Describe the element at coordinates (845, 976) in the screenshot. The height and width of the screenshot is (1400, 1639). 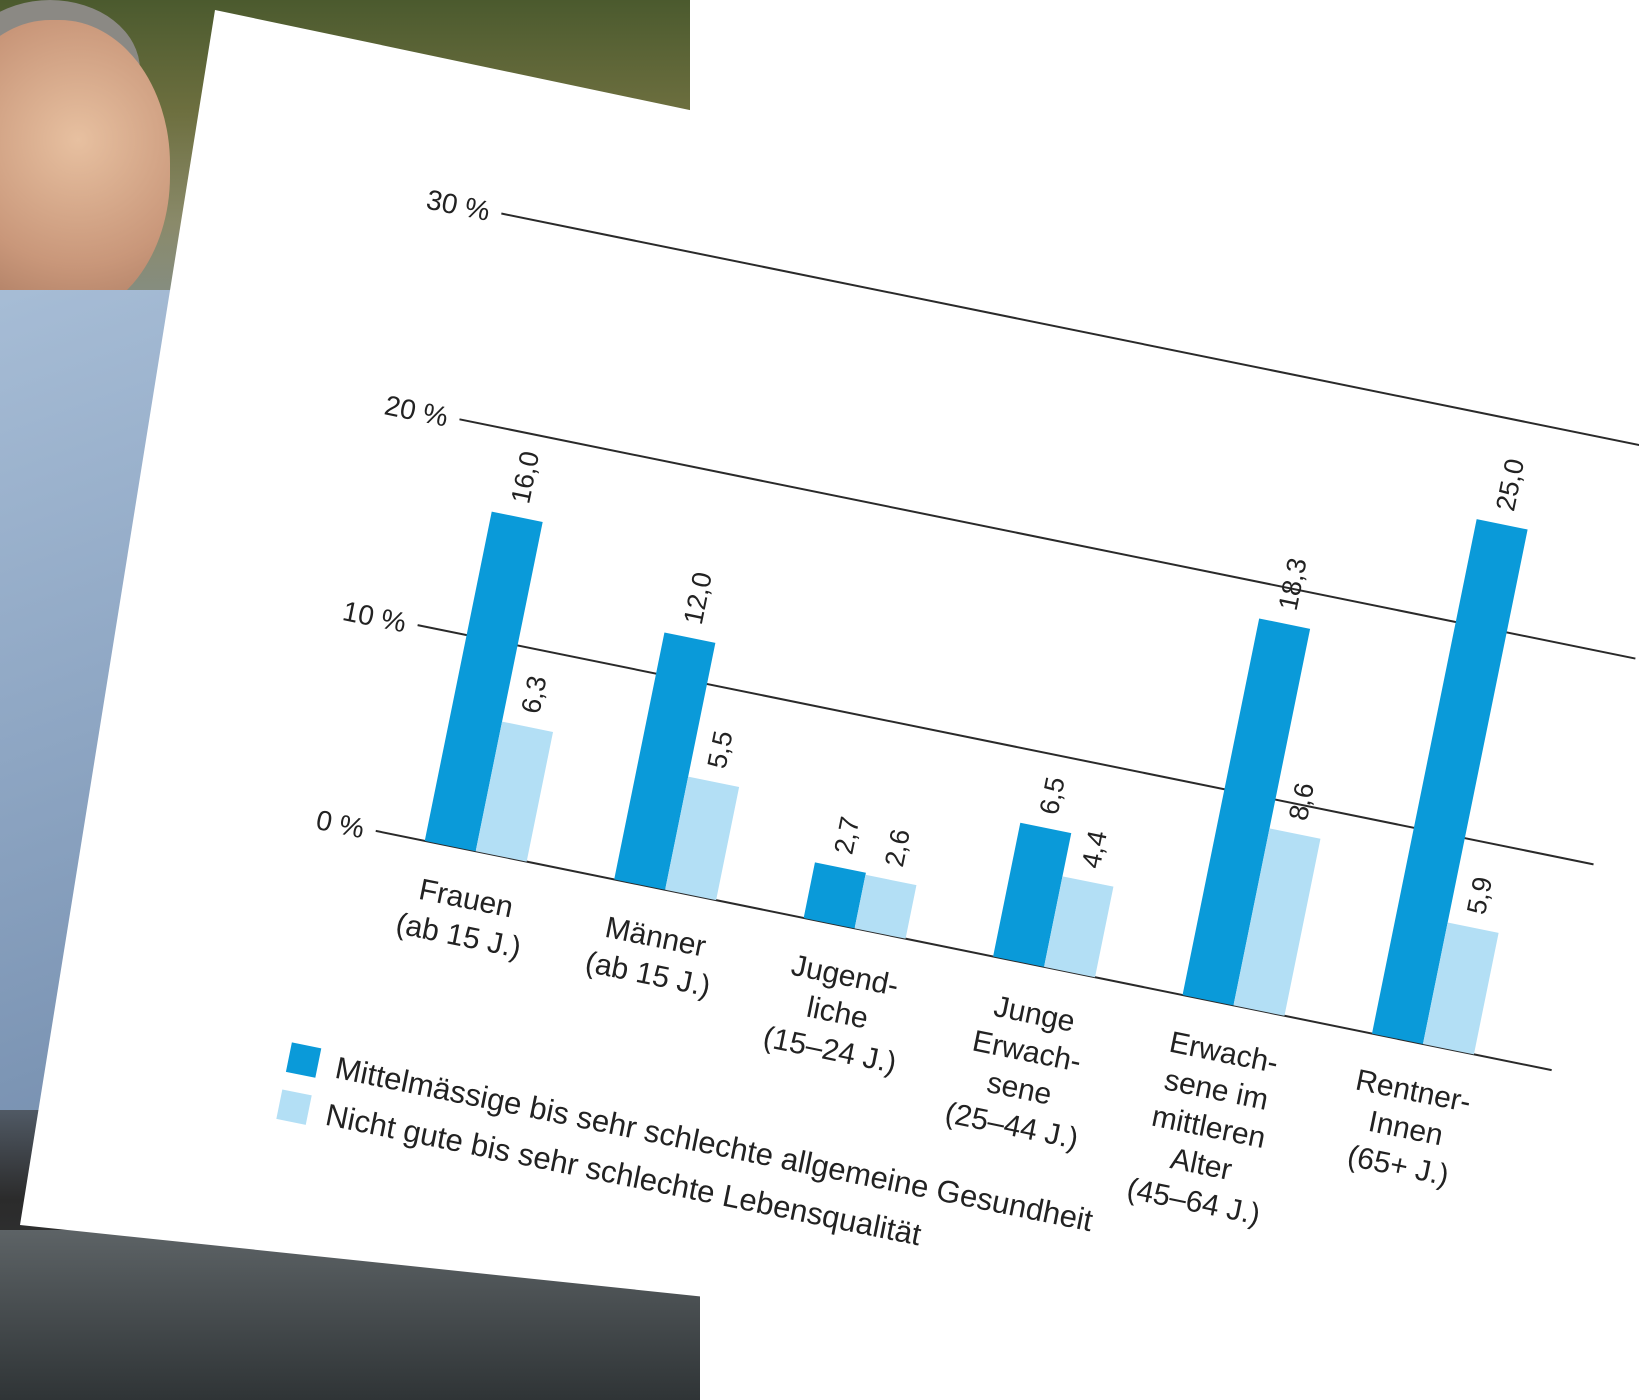
I see `category-label: Jugend-` at that location.